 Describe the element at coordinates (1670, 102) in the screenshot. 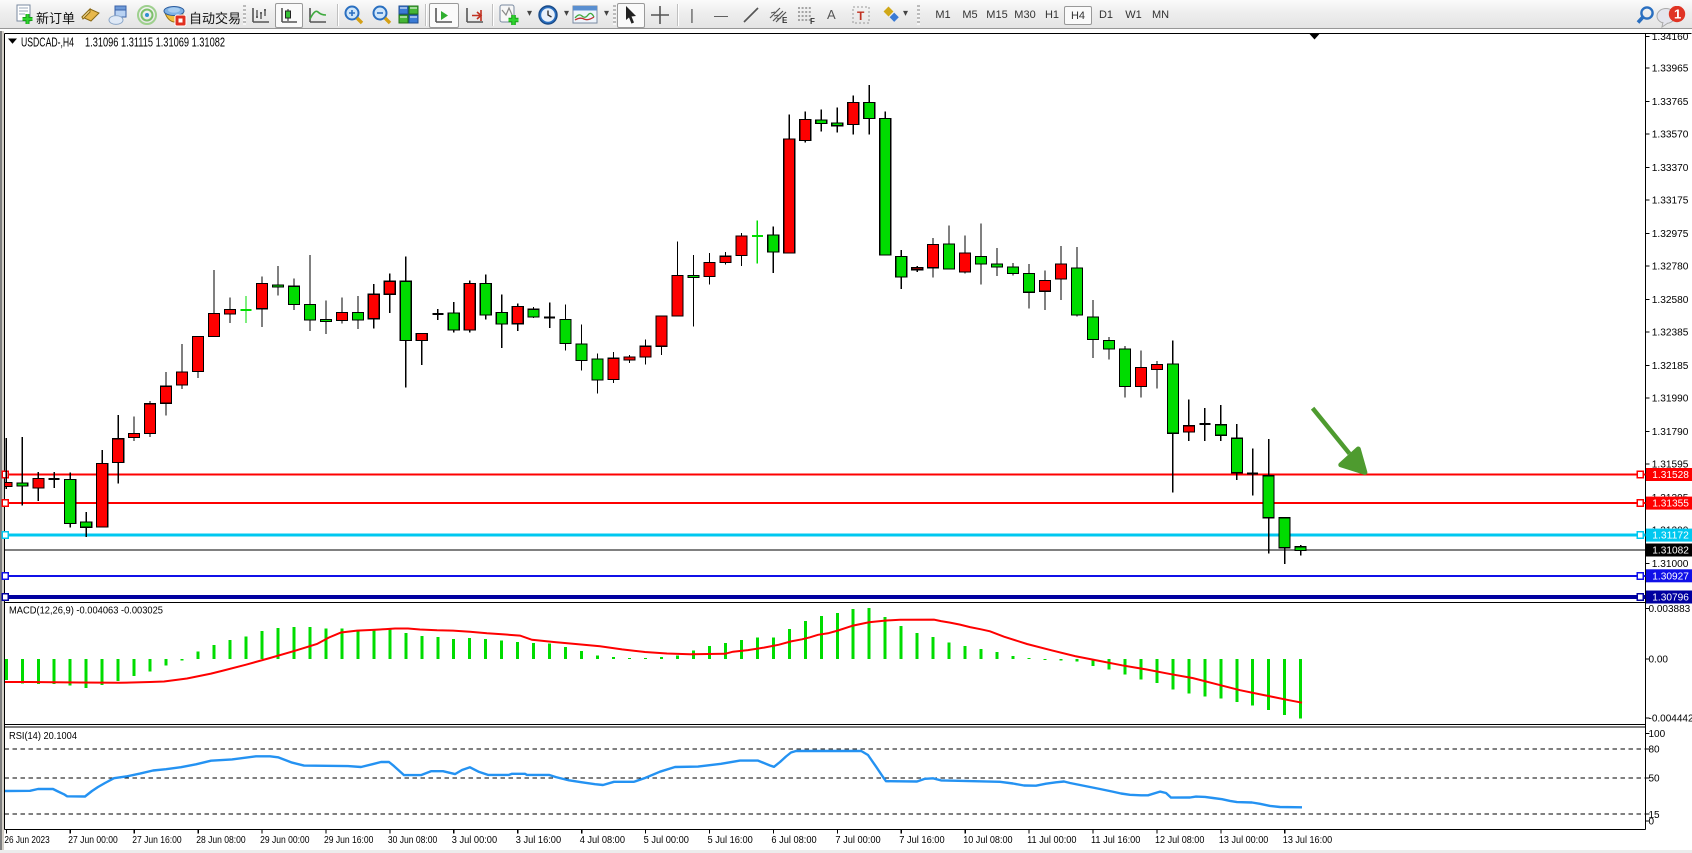

I see `svg-text: 1.33765` at that location.